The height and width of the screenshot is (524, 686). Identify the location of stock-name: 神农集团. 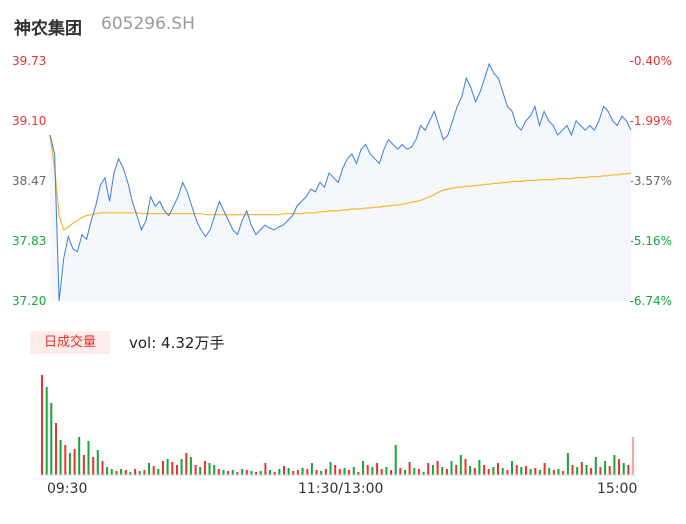
(48, 29).